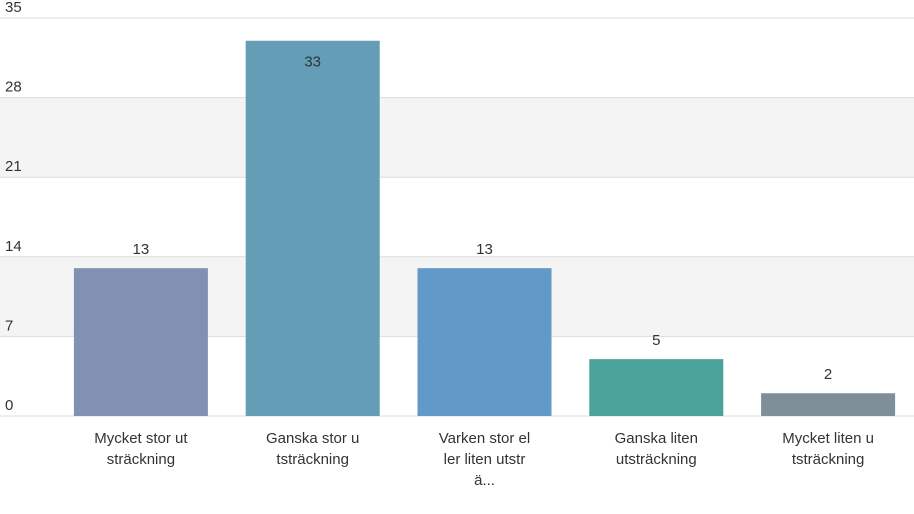 Image resolution: width=914 pixels, height=514 pixels. What do you see at coordinates (656, 340) in the screenshot?
I see `value-label: 5` at bounding box center [656, 340].